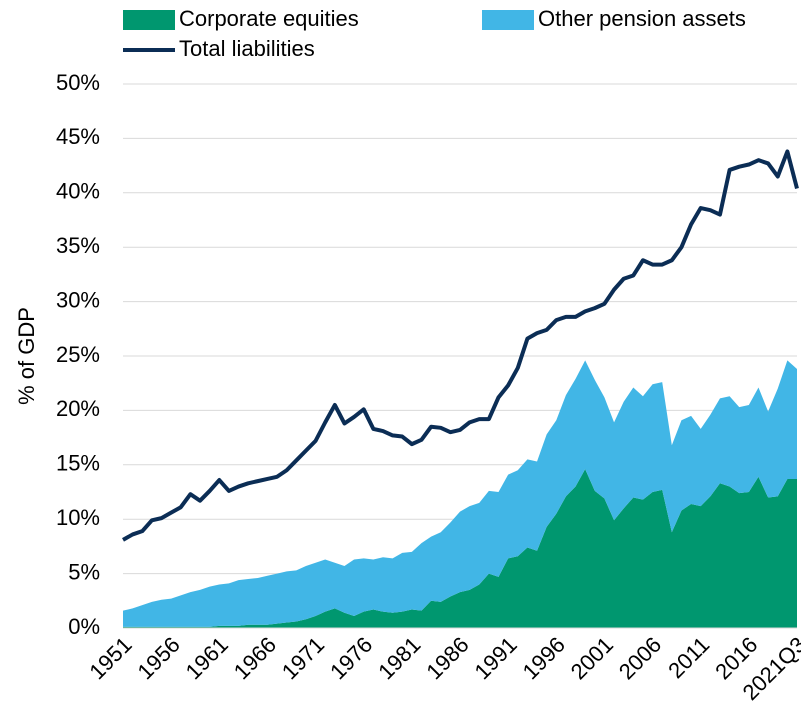 This screenshot has height=727, width=801. I want to click on x-tick-label: 1966, so click(255, 658).